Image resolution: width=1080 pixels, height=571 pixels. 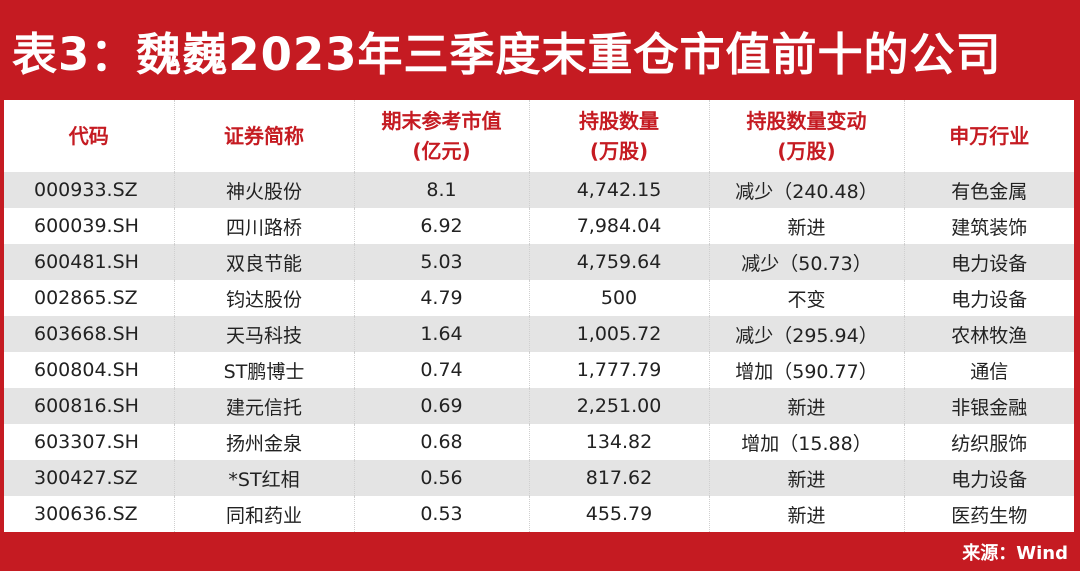 I want to click on cell-shares: 2,251.00, so click(x=619, y=406).